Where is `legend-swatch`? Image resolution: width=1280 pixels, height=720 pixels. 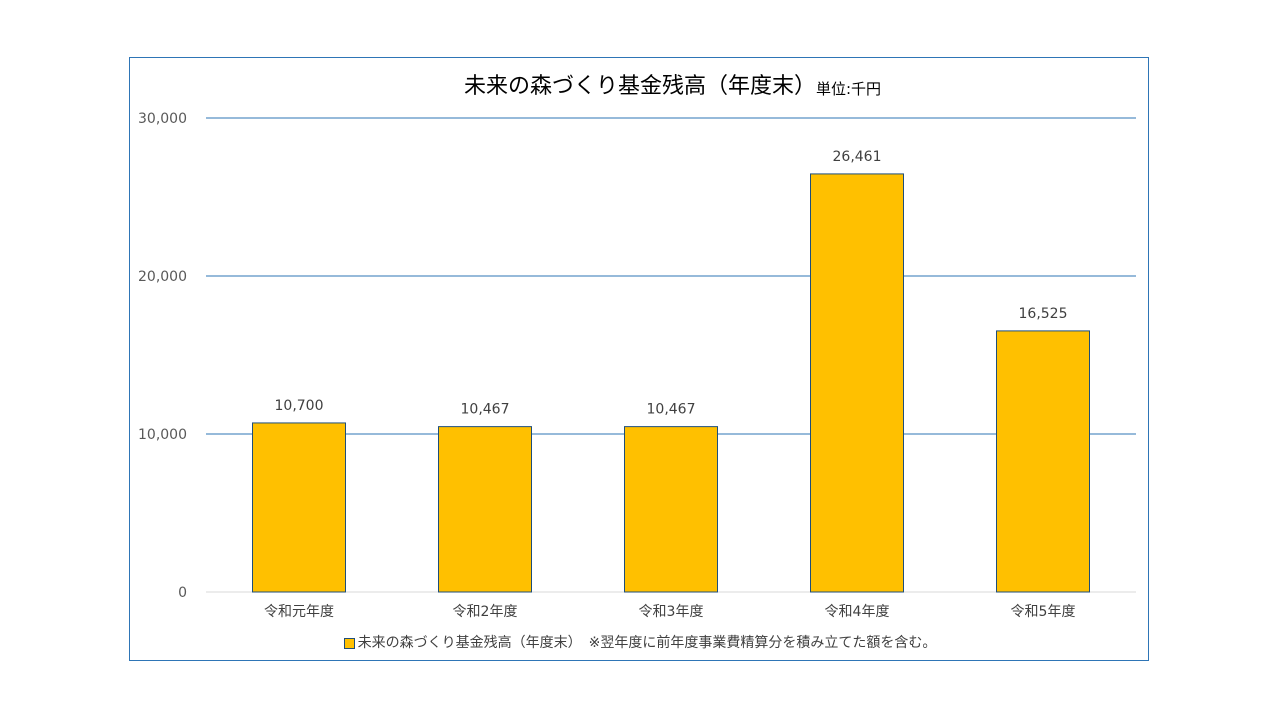
legend-swatch is located at coordinates (349, 643).